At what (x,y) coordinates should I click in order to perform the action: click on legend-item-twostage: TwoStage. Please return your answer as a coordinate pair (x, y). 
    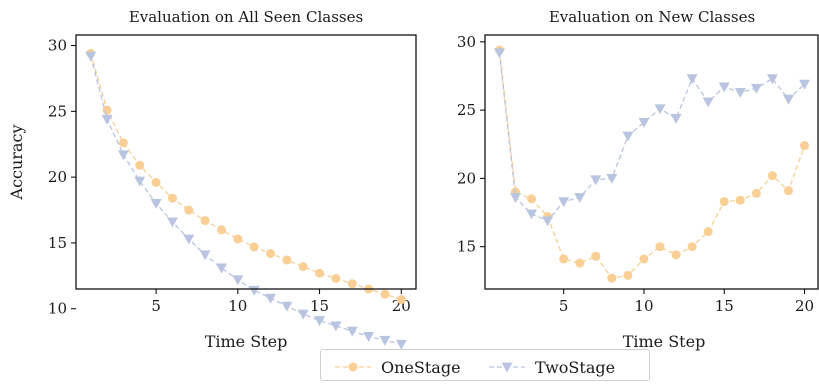
    Looking at the image, I should click on (552, 367).